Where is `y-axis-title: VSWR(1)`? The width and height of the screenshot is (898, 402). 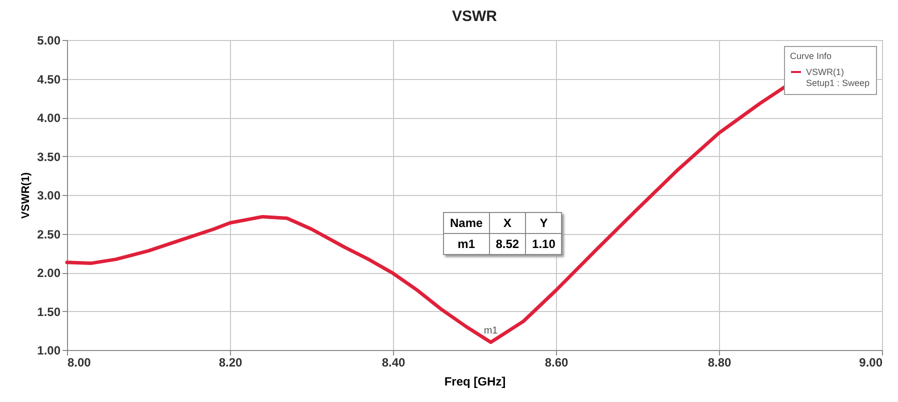 y-axis-title: VSWR(1) is located at coordinates (26, 195).